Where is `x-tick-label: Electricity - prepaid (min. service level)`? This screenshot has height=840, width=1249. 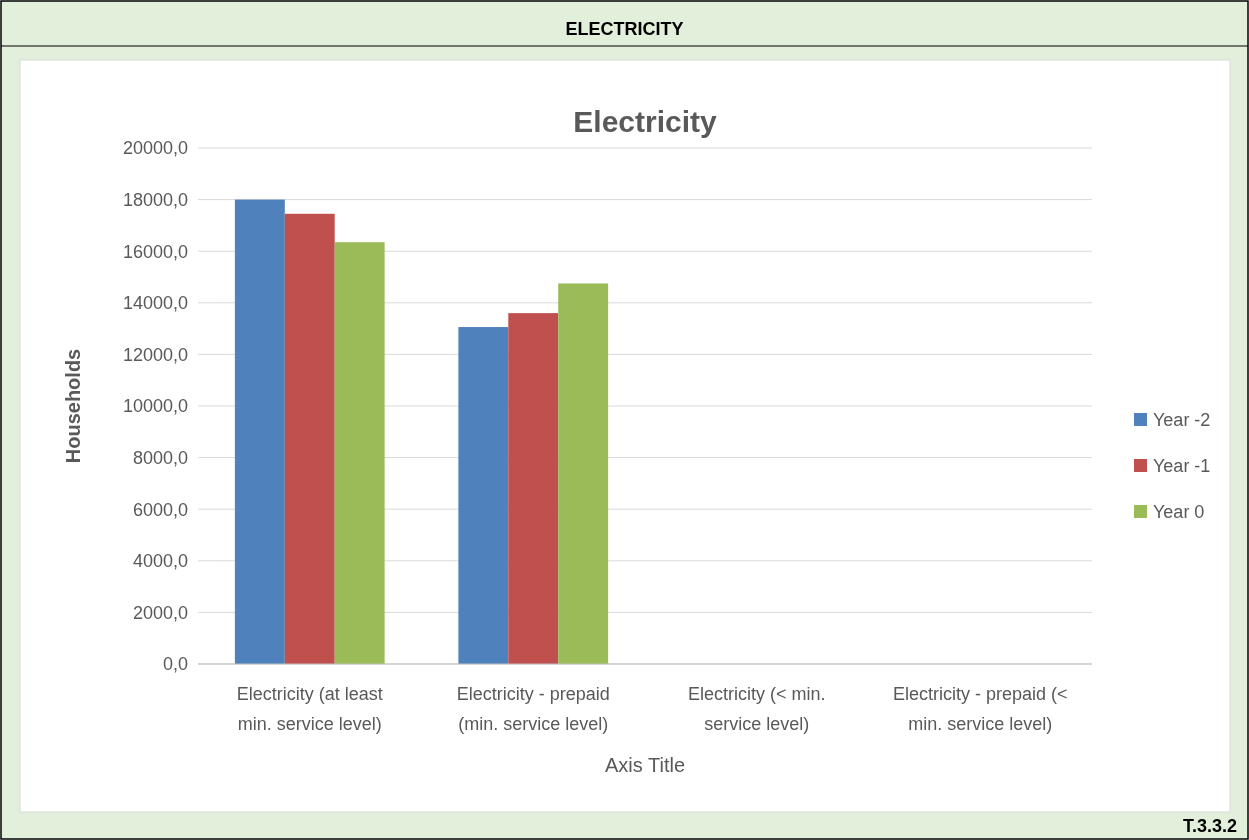 x-tick-label: Electricity - prepaid (min. service level) is located at coordinates (533, 709).